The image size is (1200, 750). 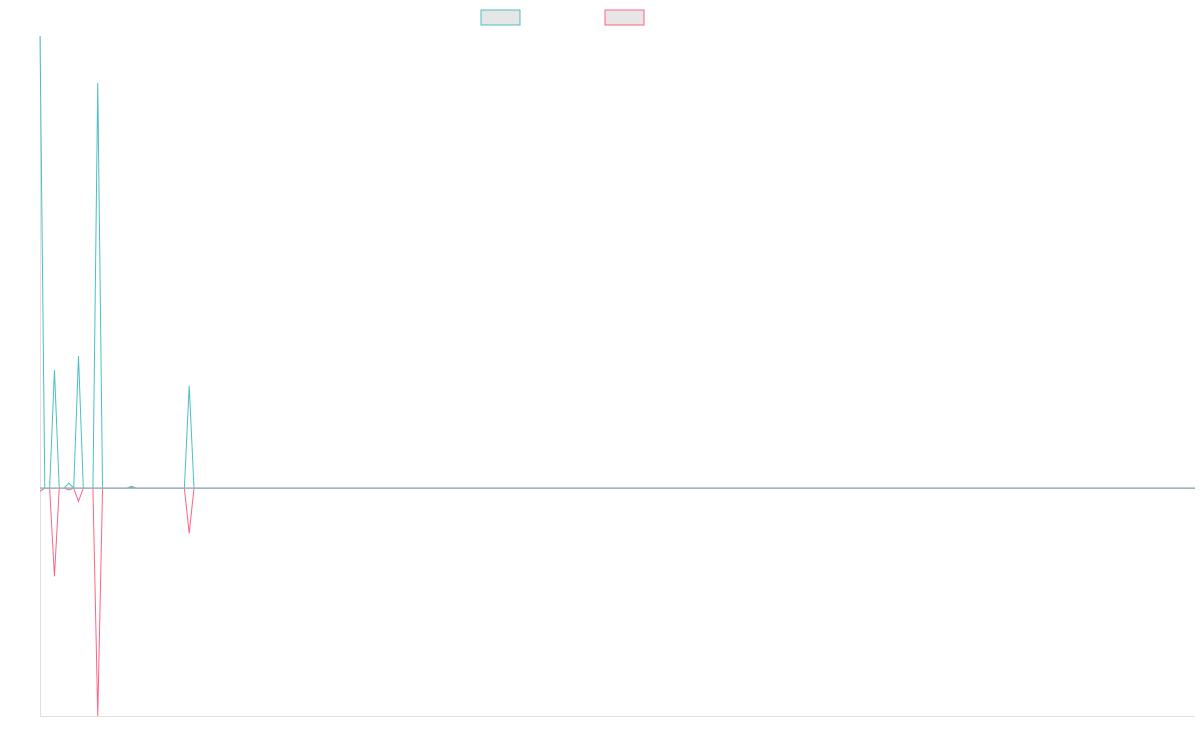 What do you see at coordinates (562, 17) in the screenshot?
I see `legend` at bounding box center [562, 17].